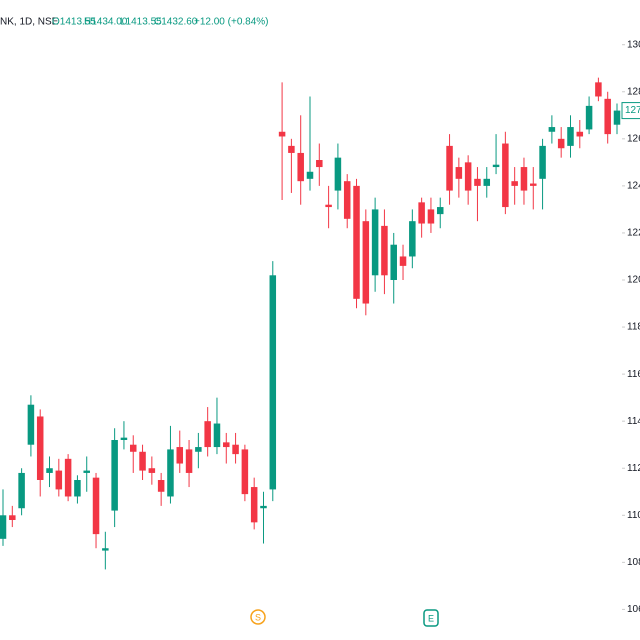 Image resolution: width=640 pixels, height=640 pixels. I want to click on y-tick-label: 1160, so click(633, 374).